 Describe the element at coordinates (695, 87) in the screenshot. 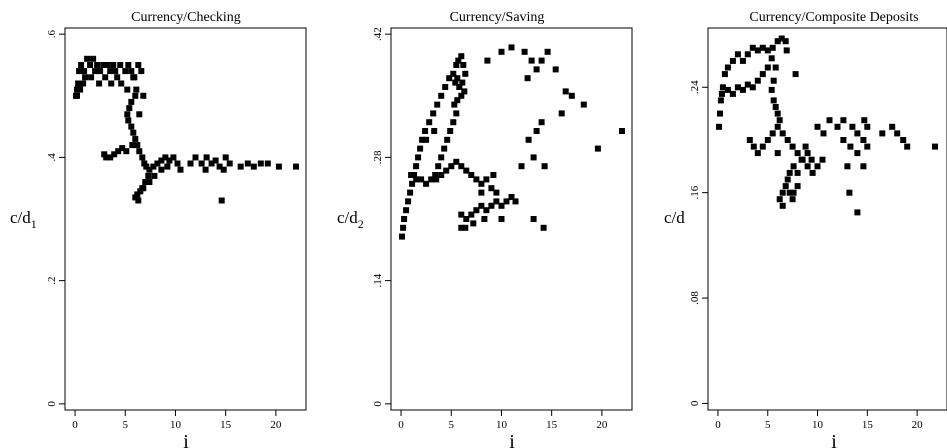

I see `y-tick-label: .24` at that location.